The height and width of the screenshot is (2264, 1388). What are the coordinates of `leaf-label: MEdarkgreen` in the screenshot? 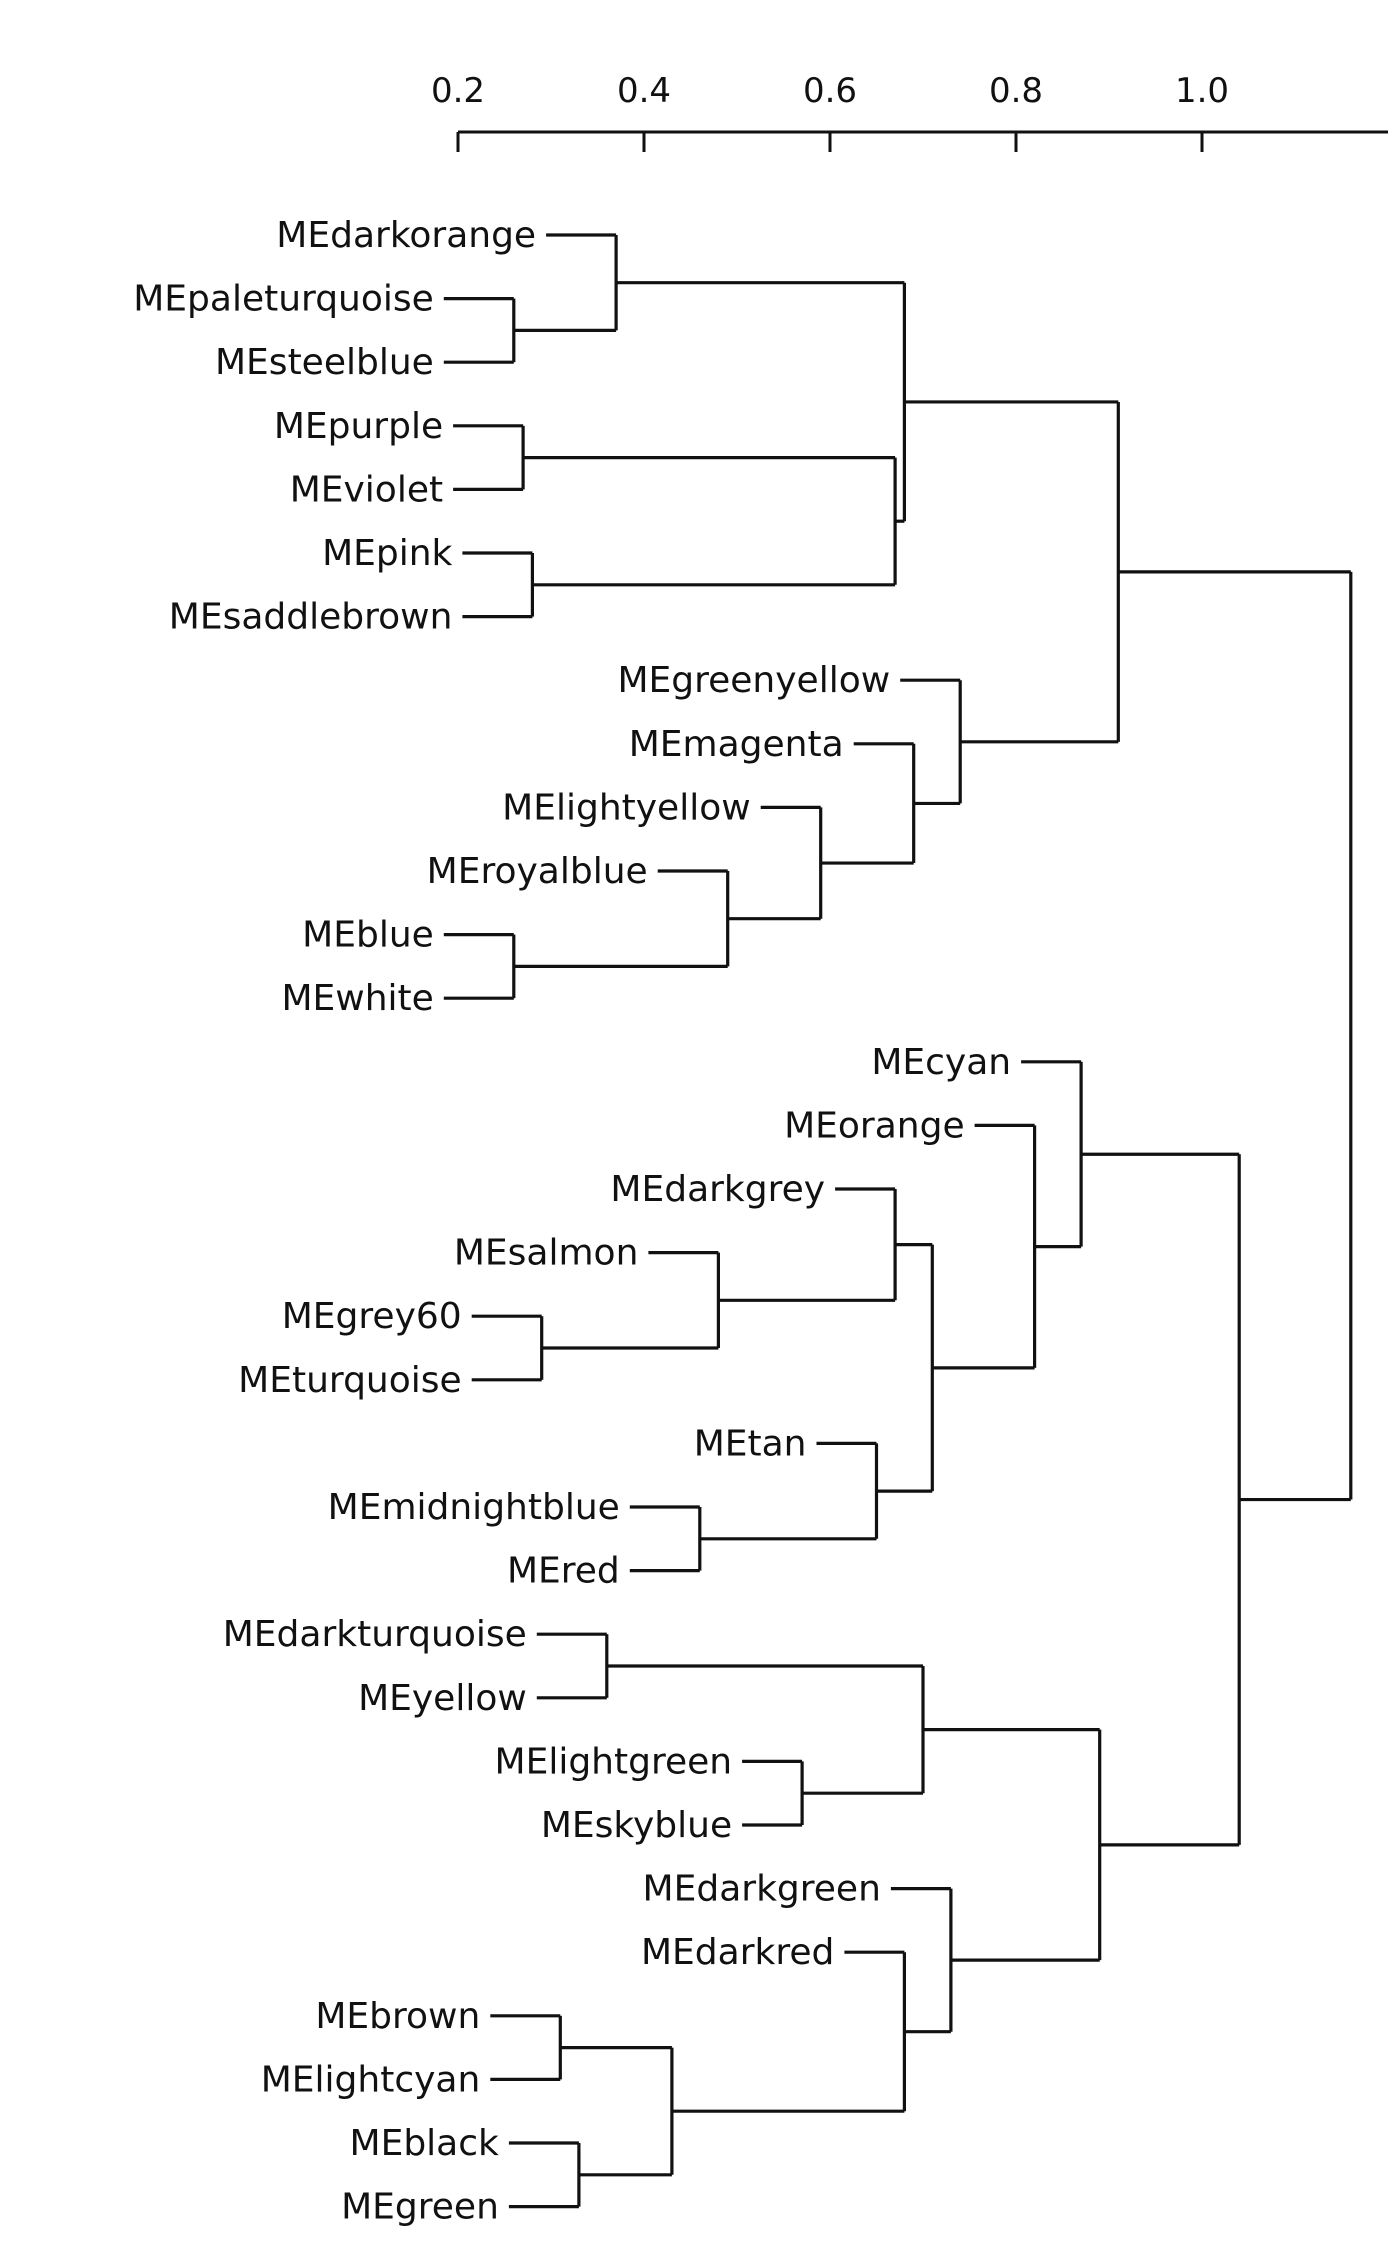 It's located at (762, 1889).